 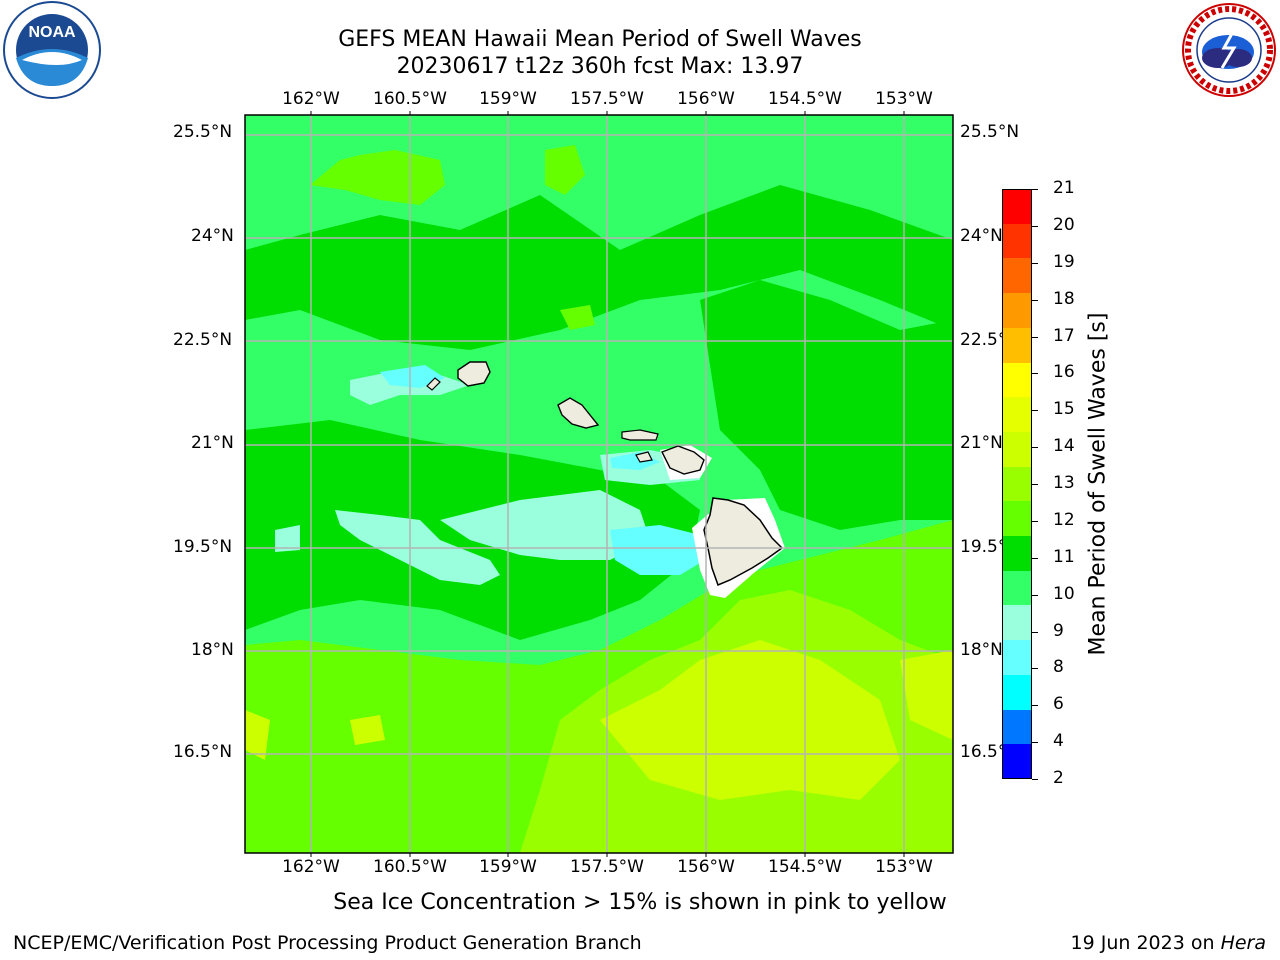 What do you see at coordinates (1064, 188) in the screenshot?
I see `colorbar-tick-label: 21` at bounding box center [1064, 188].